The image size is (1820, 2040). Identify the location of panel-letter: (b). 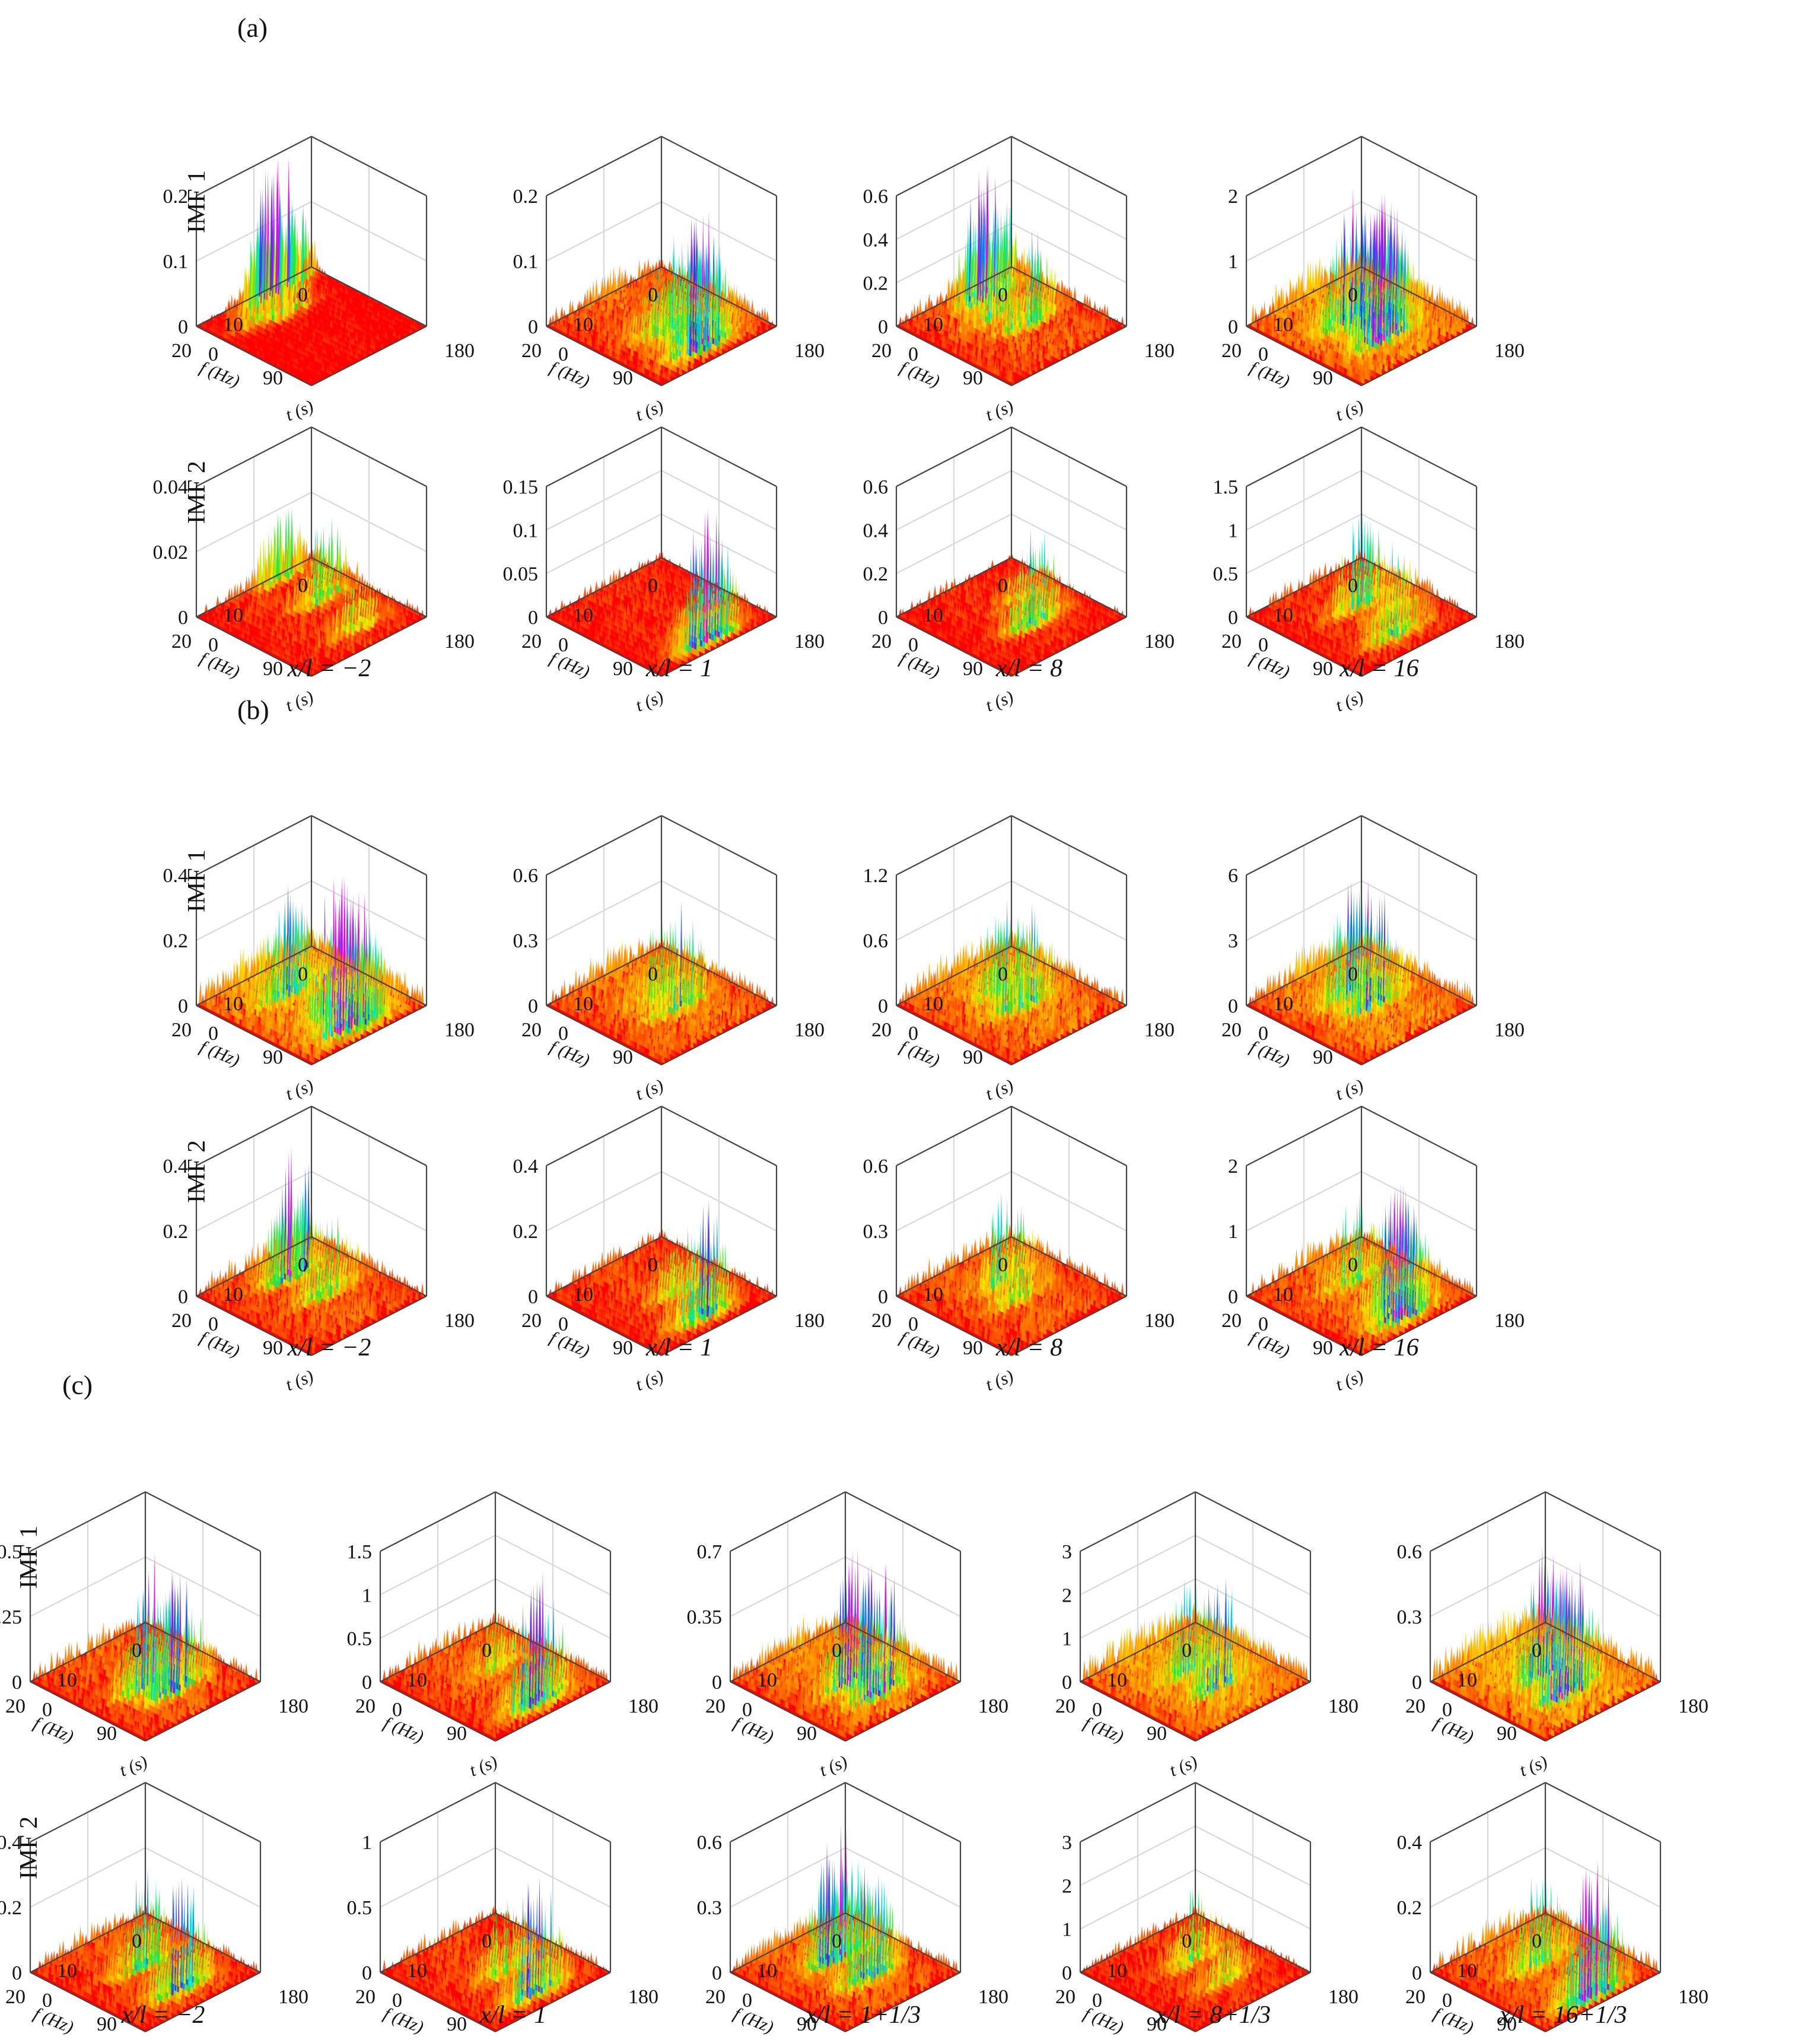
(253, 710).